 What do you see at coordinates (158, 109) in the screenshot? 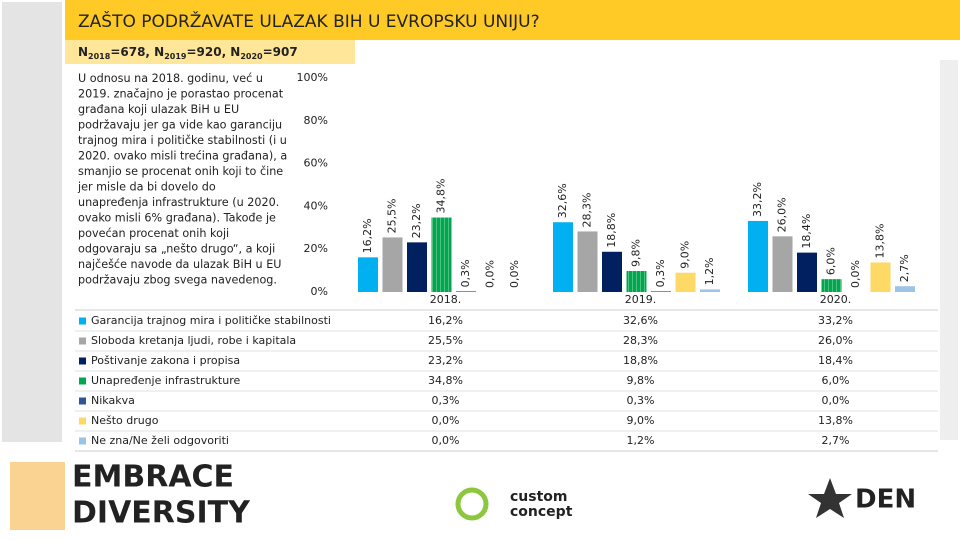
I see `note-line: građana koji ulazak BiH u EU` at bounding box center [158, 109].